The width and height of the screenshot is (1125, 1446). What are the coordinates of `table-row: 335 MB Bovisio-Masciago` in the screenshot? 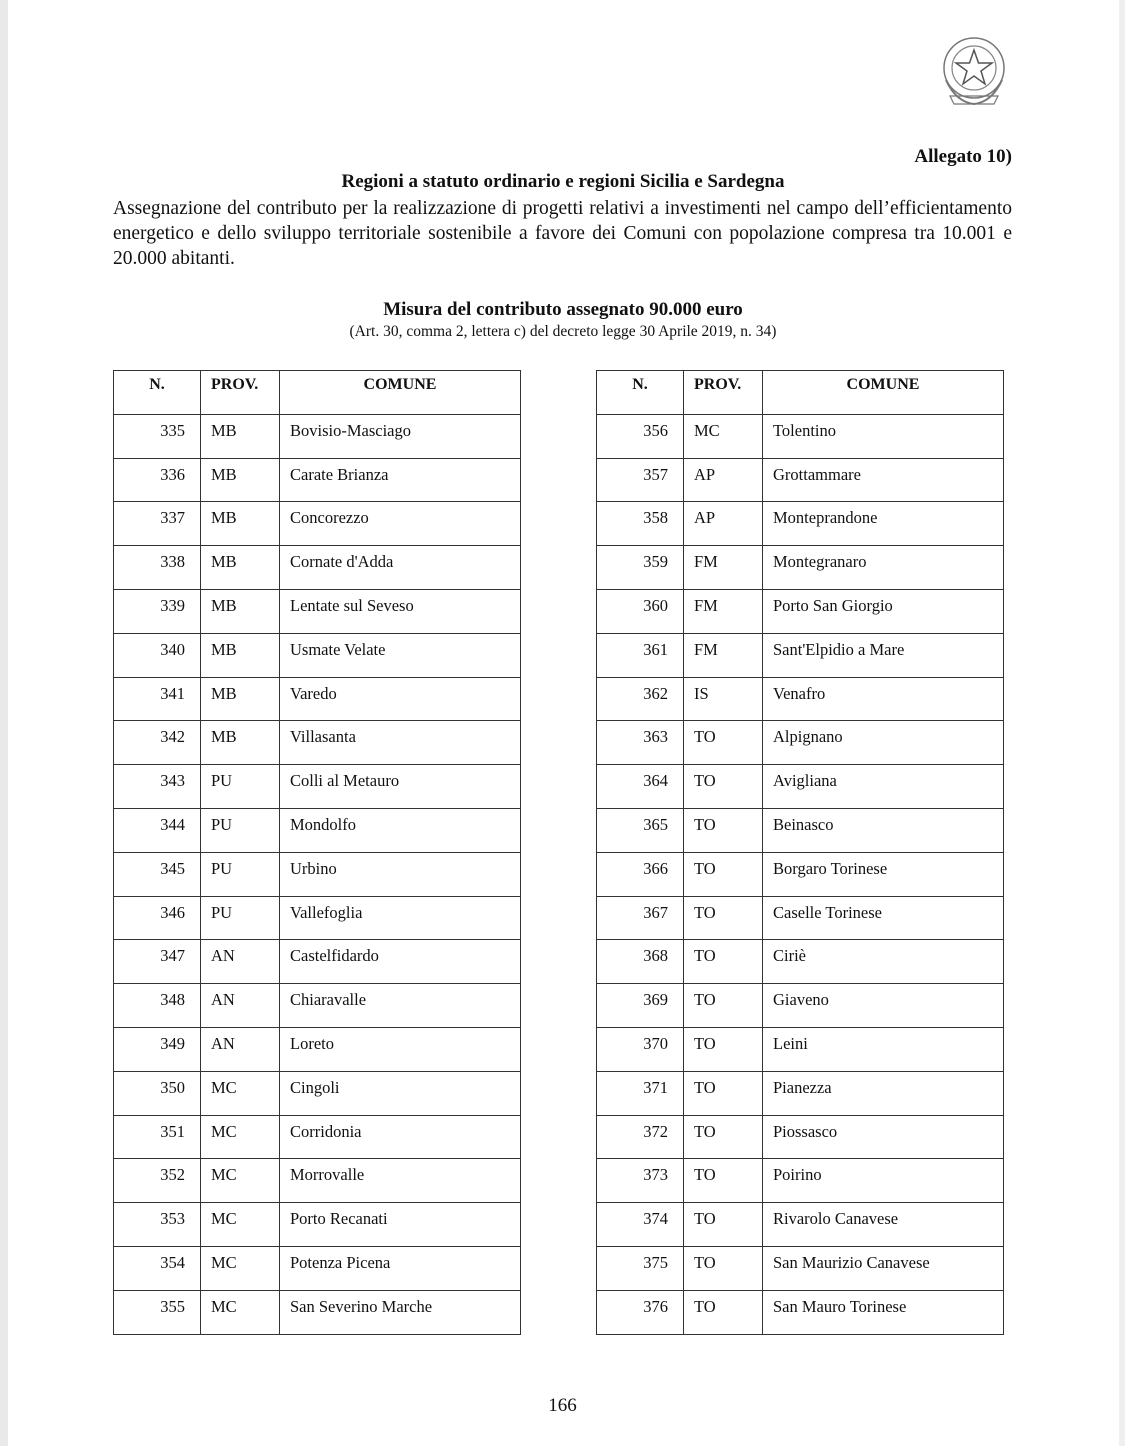 It's located at (317, 436).